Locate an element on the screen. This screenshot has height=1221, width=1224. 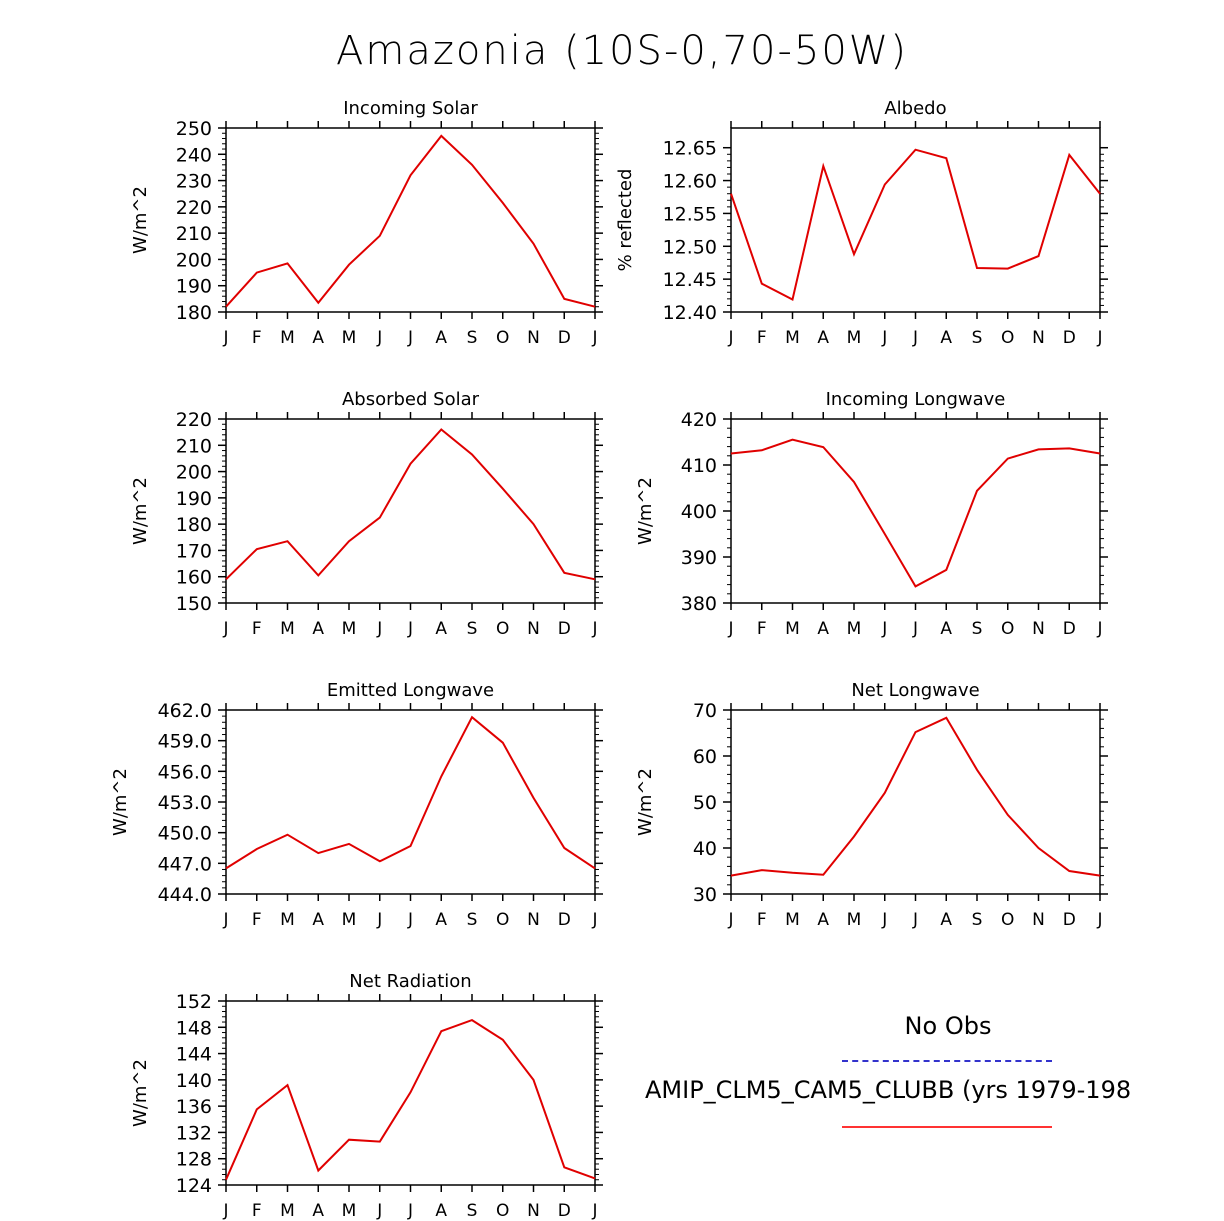
y-tick-label: 136 is located at coordinates (194, 1107).